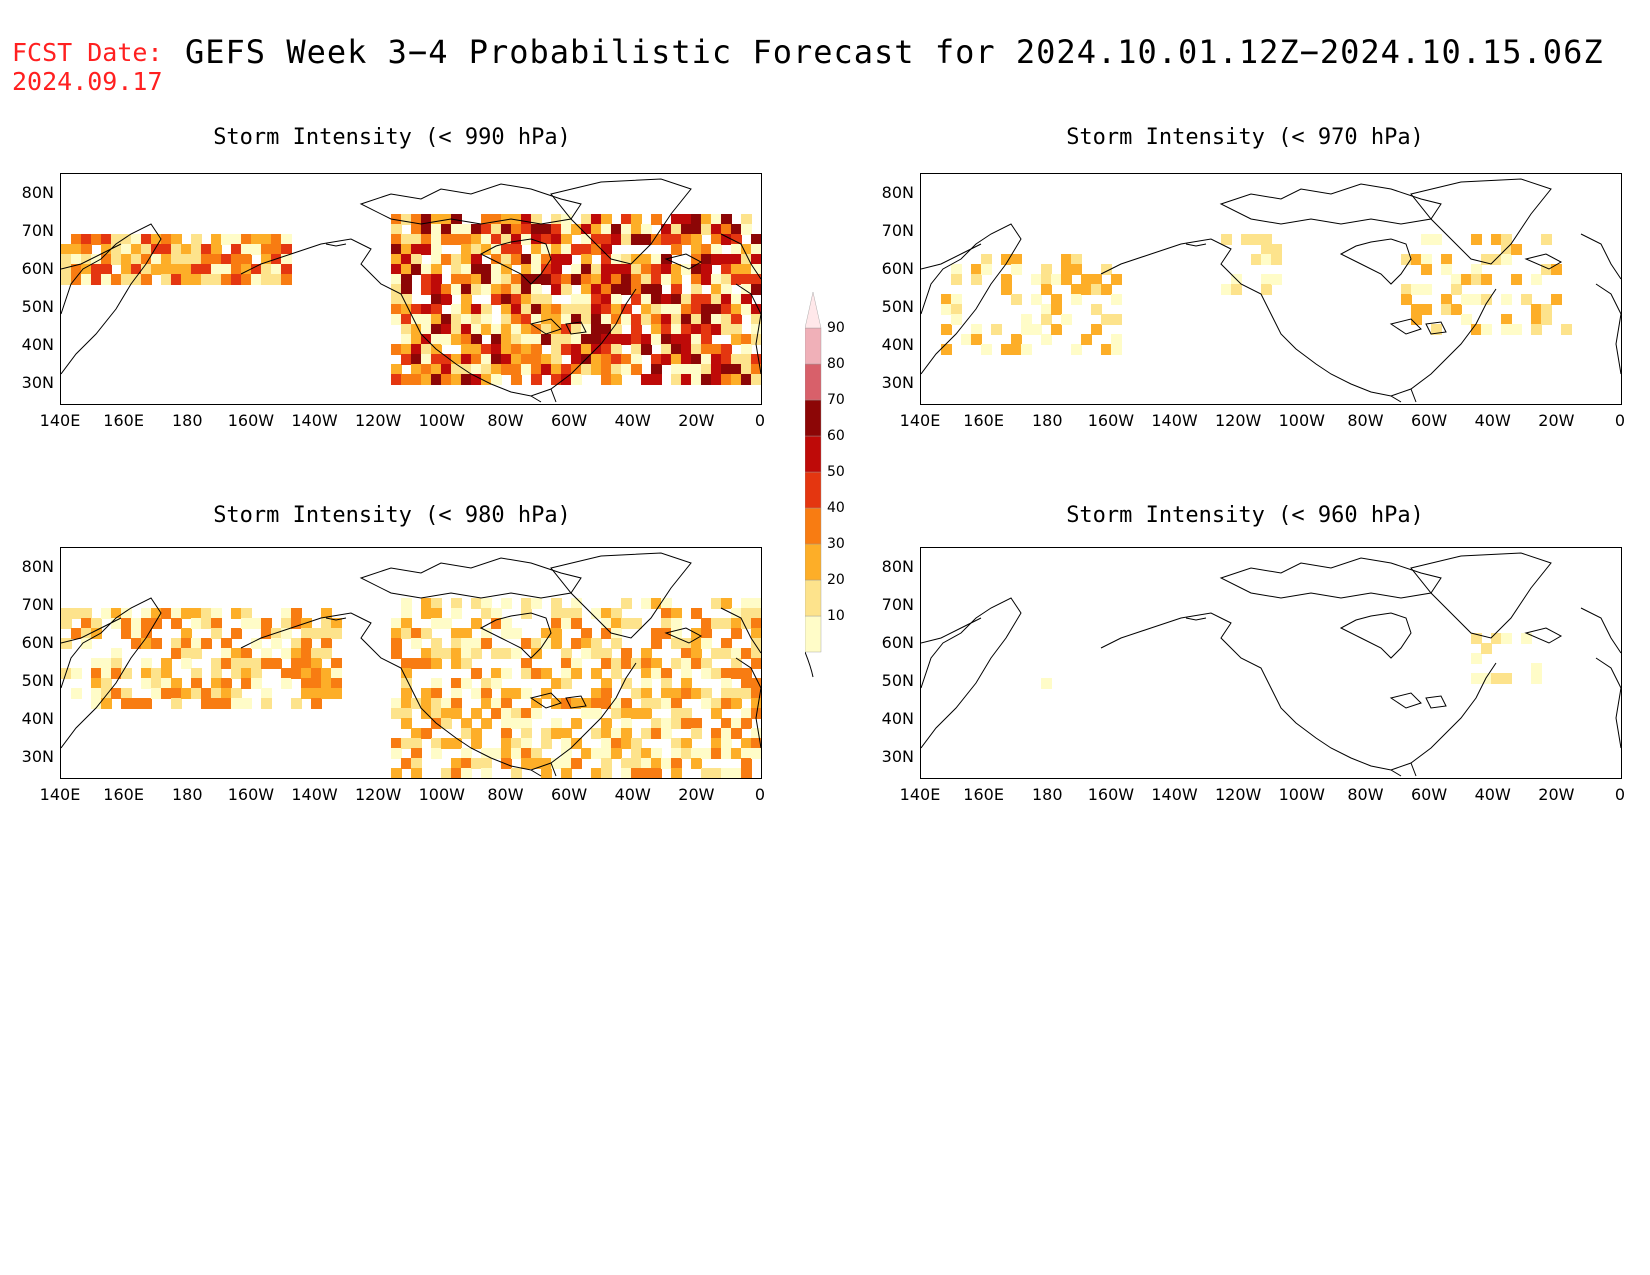  What do you see at coordinates (37, 680) in the screenshot?
I see `lat-tick-label: 50N` at bounding box center [37, 680].